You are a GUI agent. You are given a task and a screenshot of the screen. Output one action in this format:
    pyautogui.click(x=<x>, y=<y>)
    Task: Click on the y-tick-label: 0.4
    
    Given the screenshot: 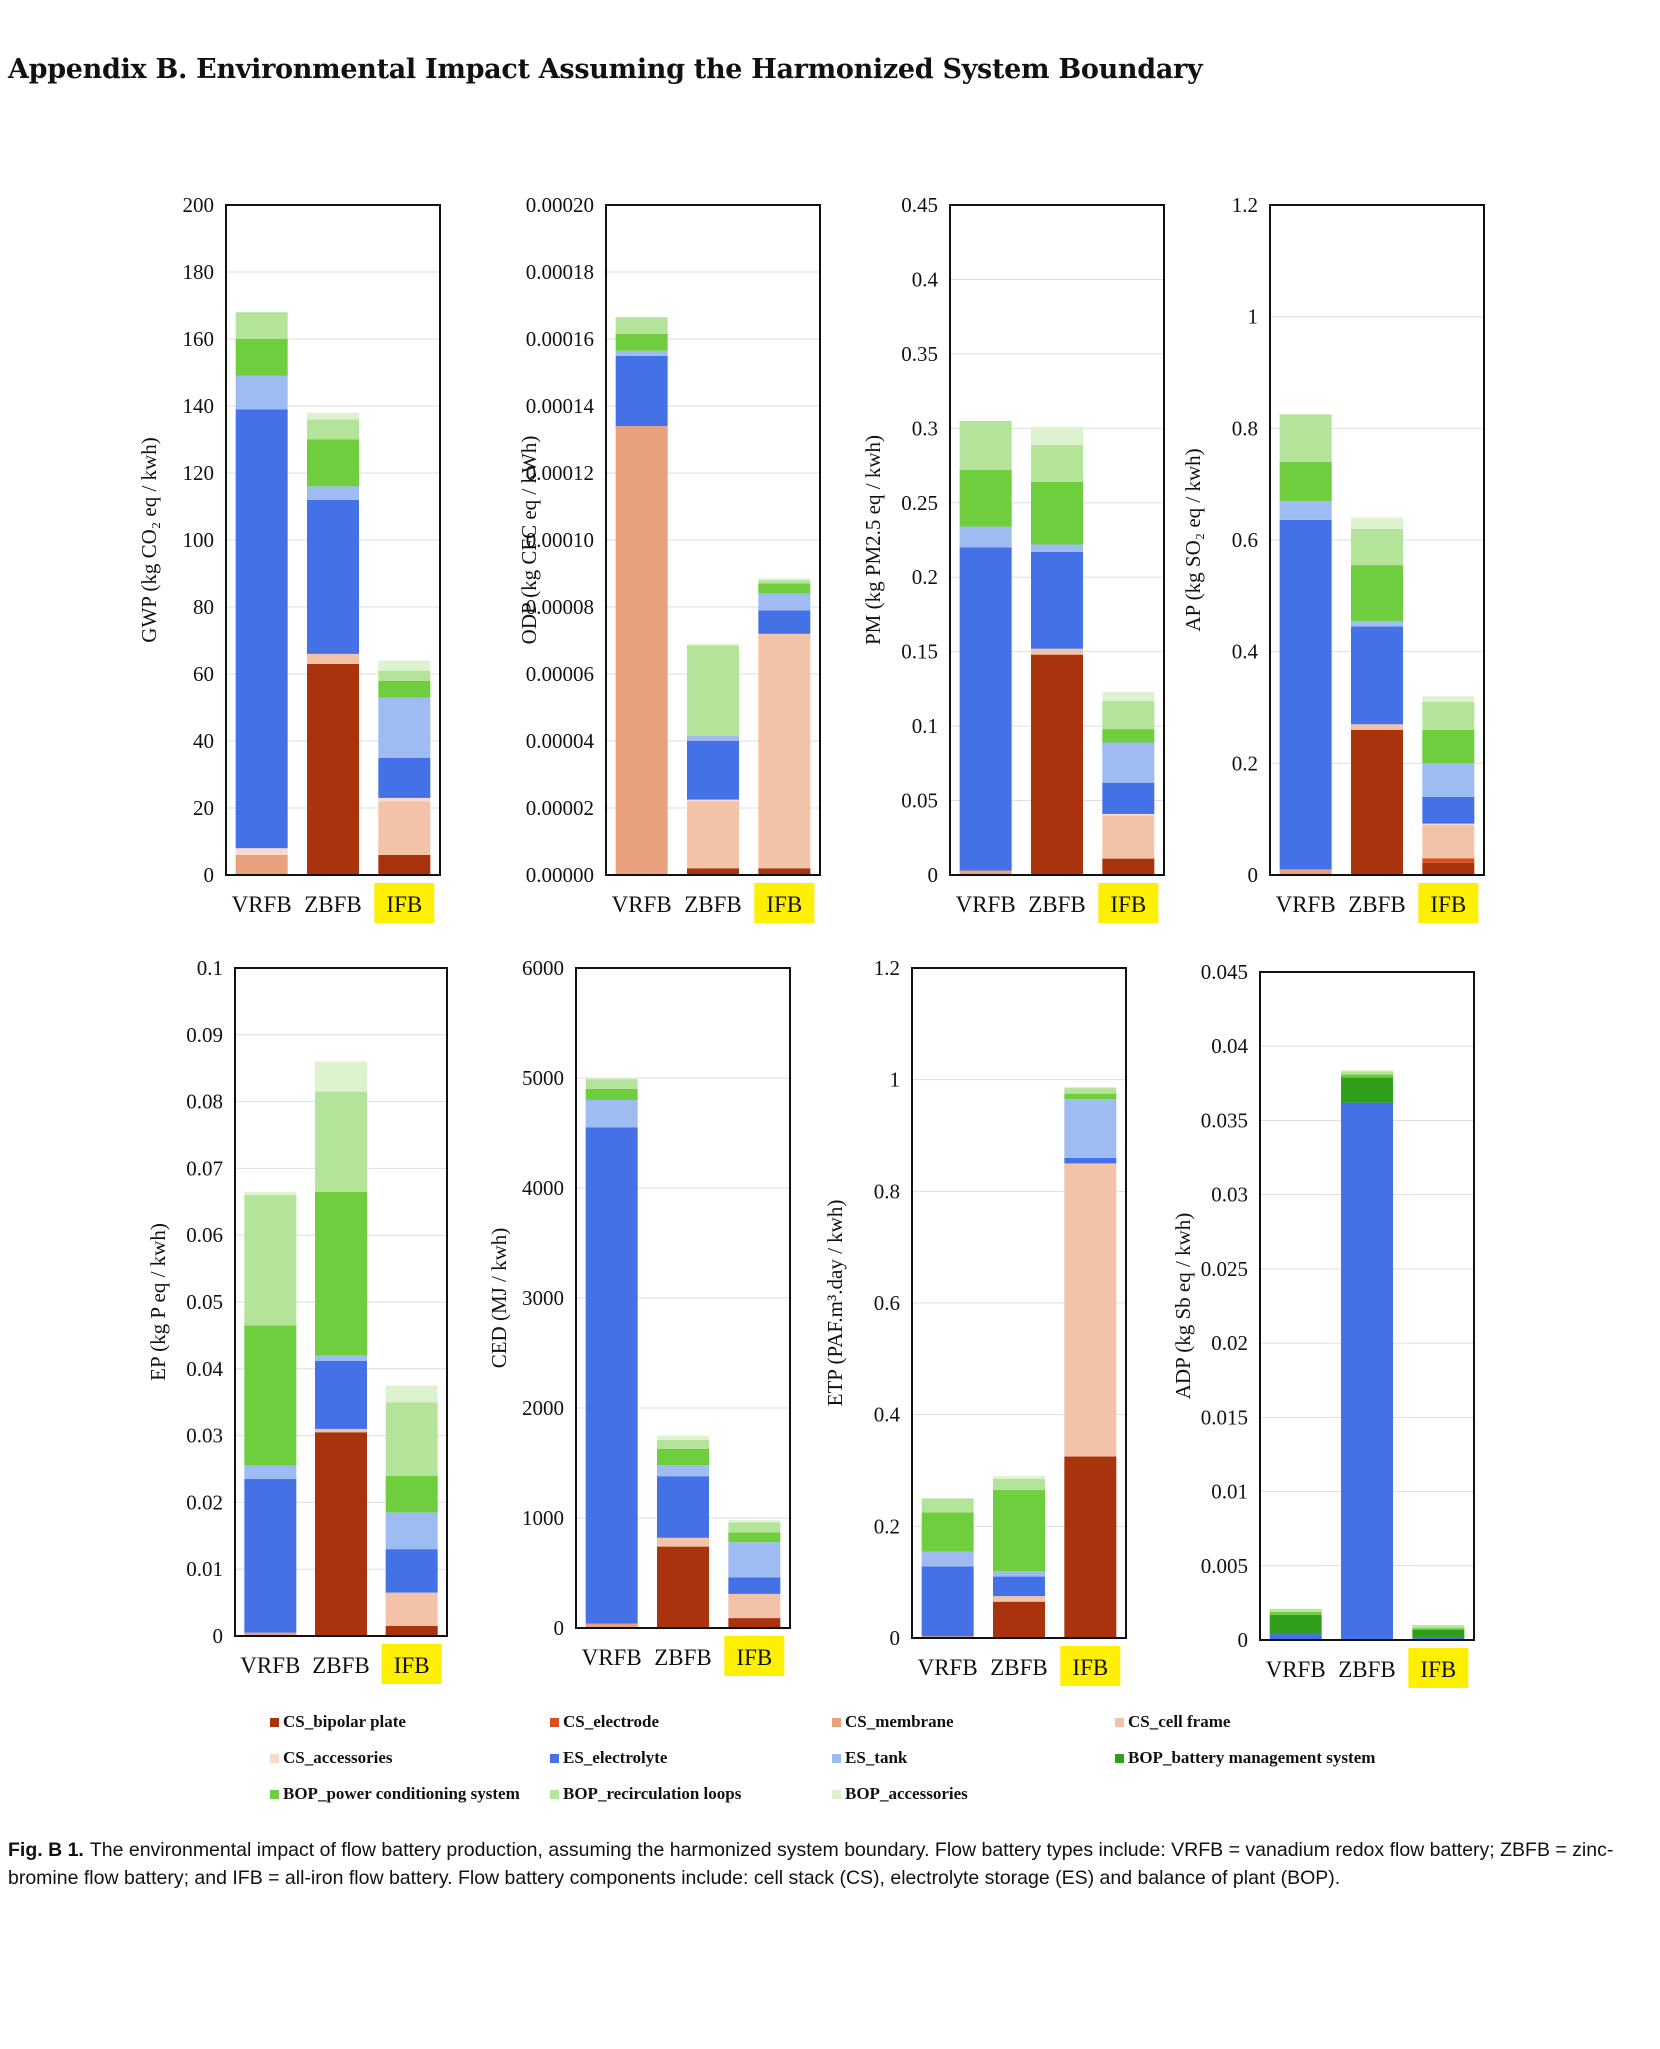 What is the action you would take?
    pyautogui.click(x=1245, y=652)
    